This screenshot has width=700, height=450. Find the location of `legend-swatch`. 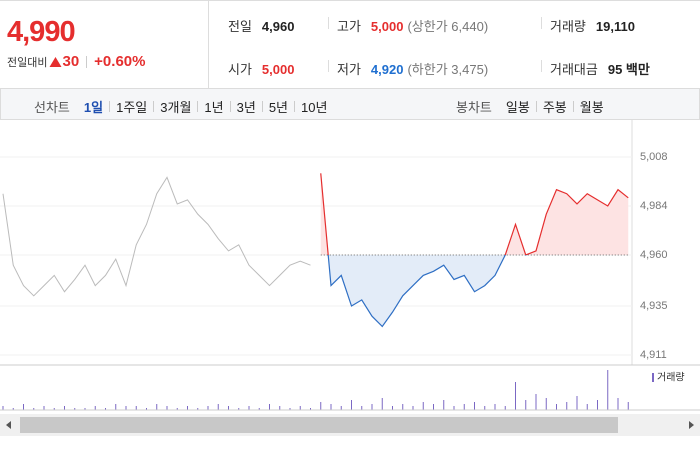

legend-swatch is located at coordinates (653, 377).